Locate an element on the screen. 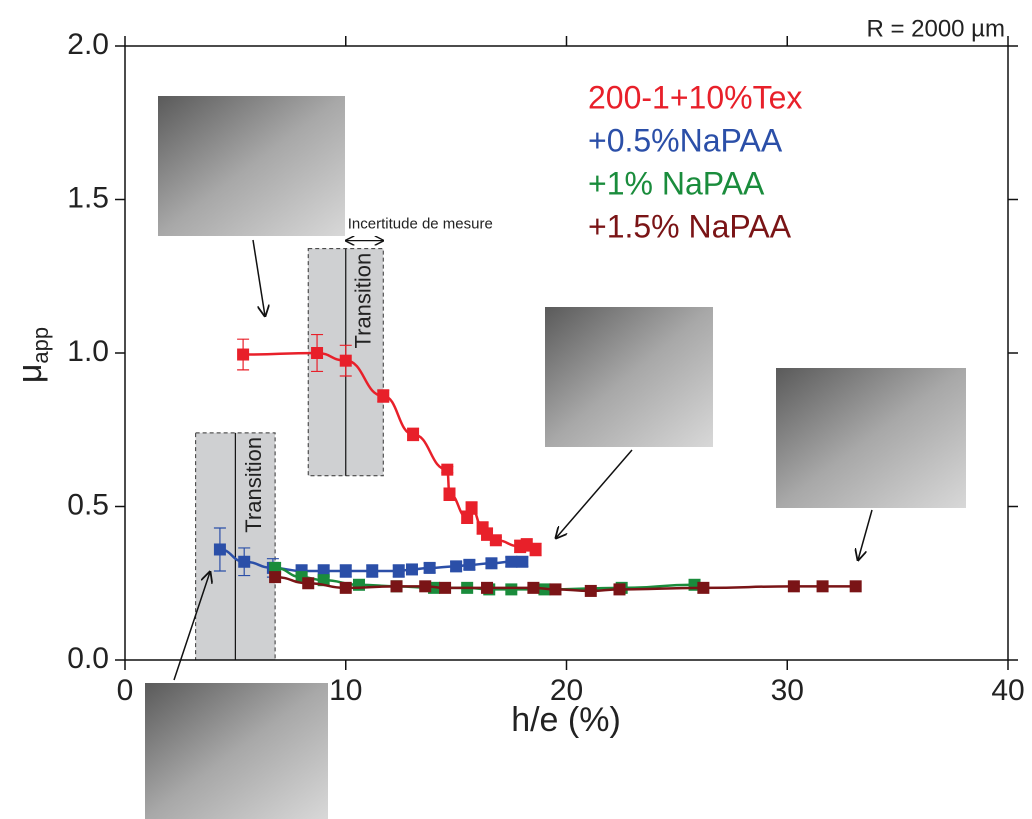 This screenshot has width=1032, height=819. y-tick-label: 0.5 is located at coordinates (88, 504).